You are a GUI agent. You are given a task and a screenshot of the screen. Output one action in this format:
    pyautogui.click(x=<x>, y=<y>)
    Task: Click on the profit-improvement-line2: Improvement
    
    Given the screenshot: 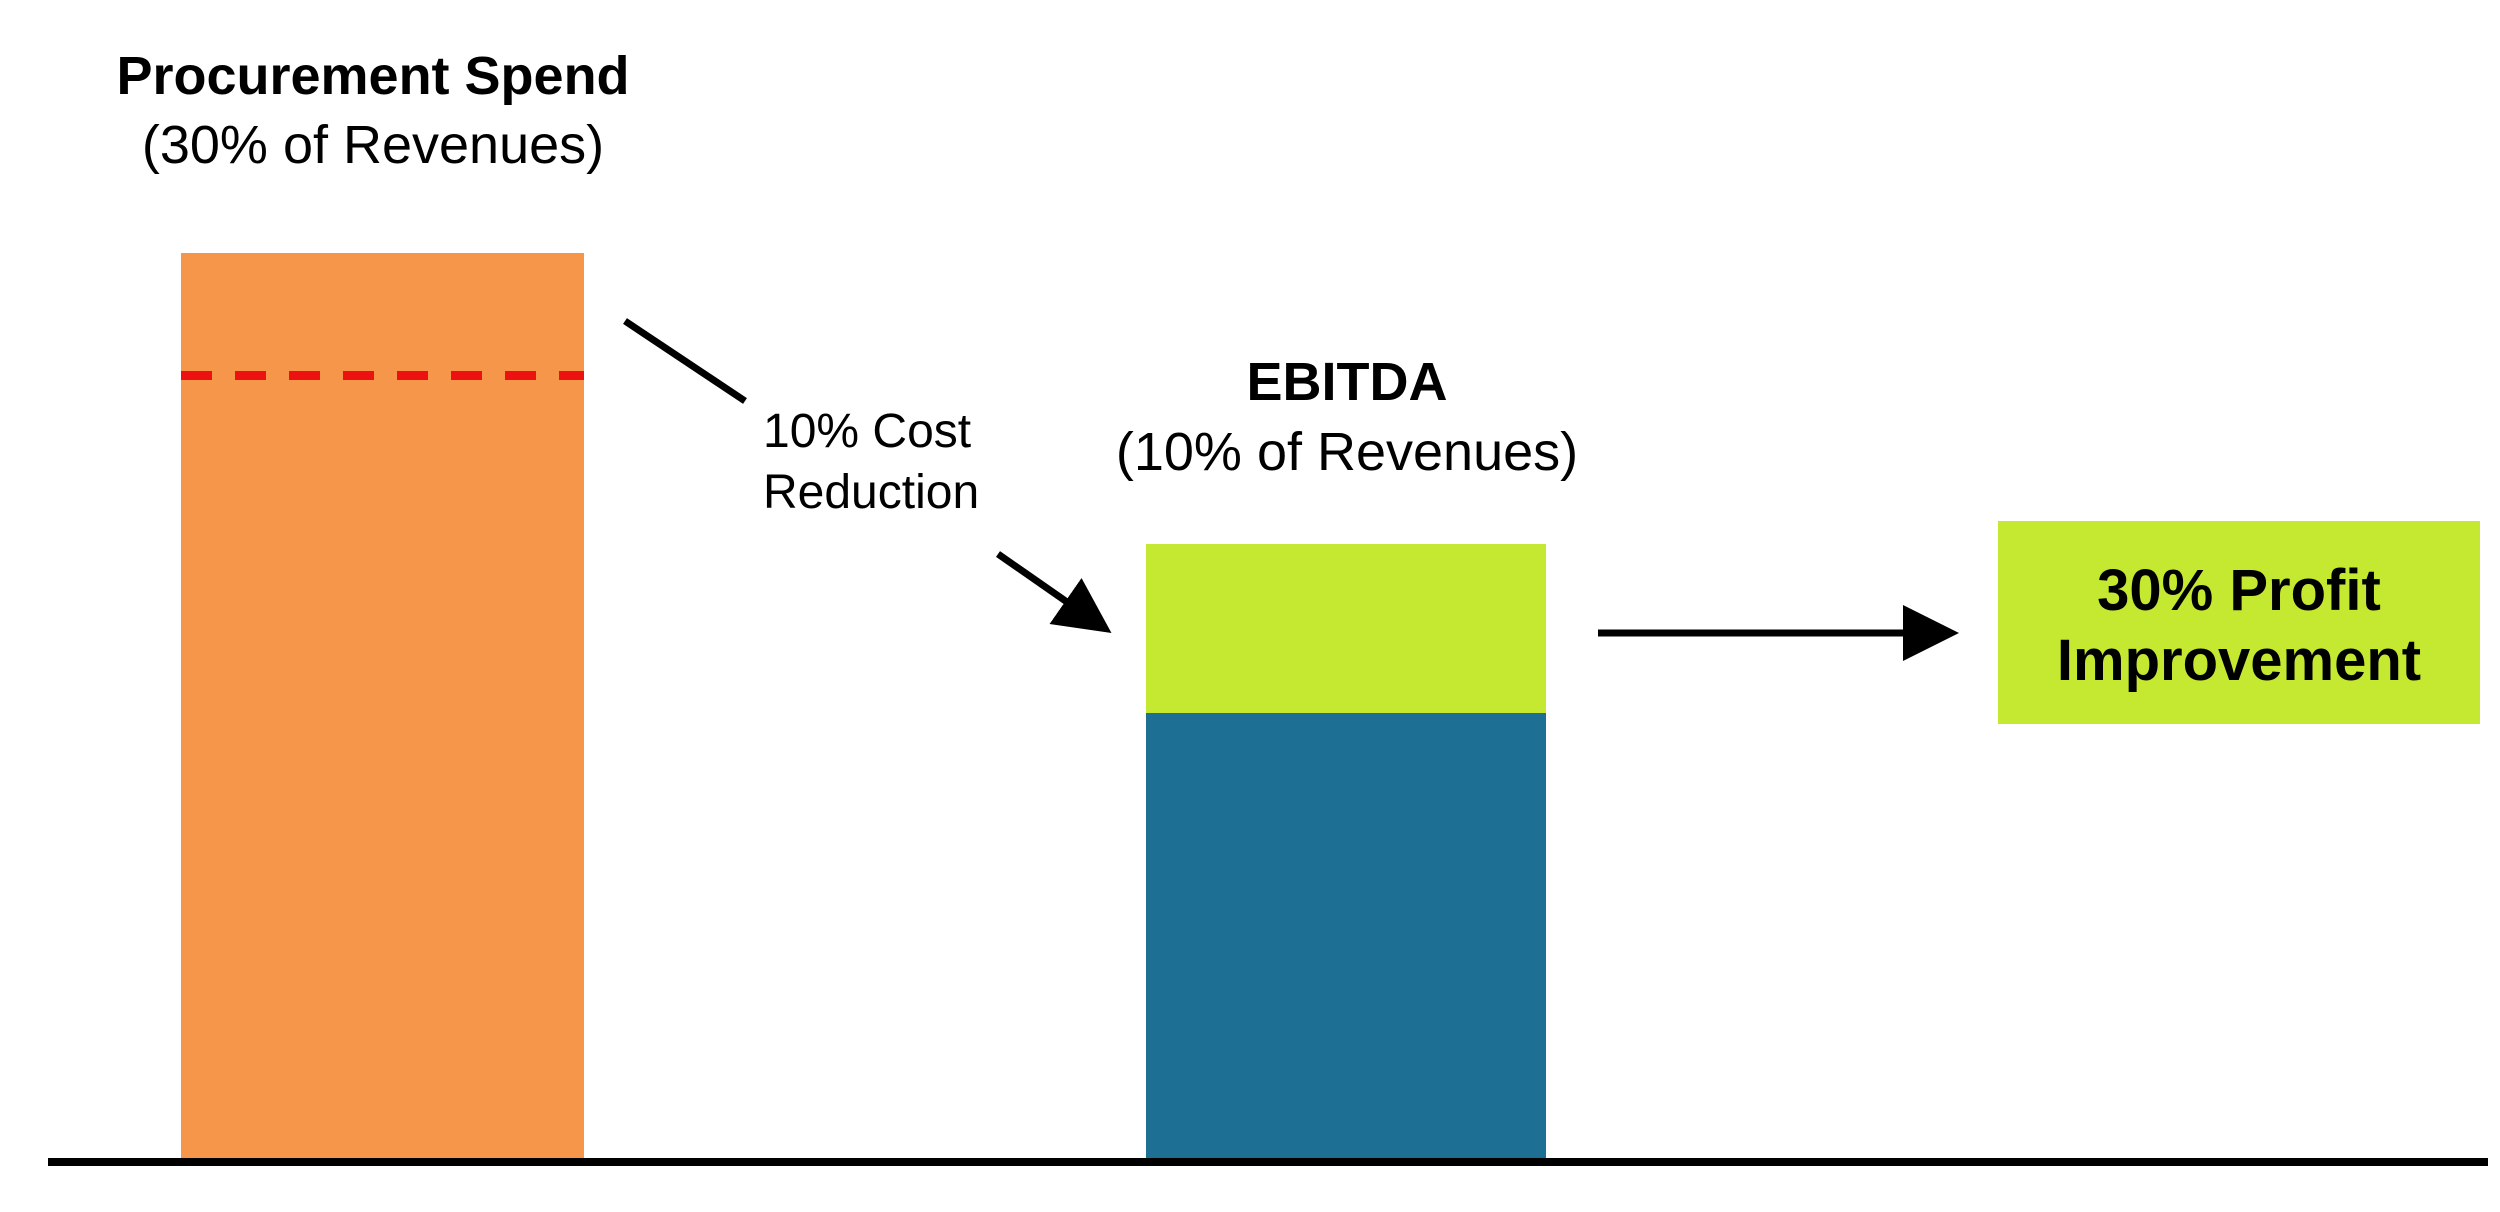 What is the action you would take?
    pyautogui.click(x=2239, y=660)
    